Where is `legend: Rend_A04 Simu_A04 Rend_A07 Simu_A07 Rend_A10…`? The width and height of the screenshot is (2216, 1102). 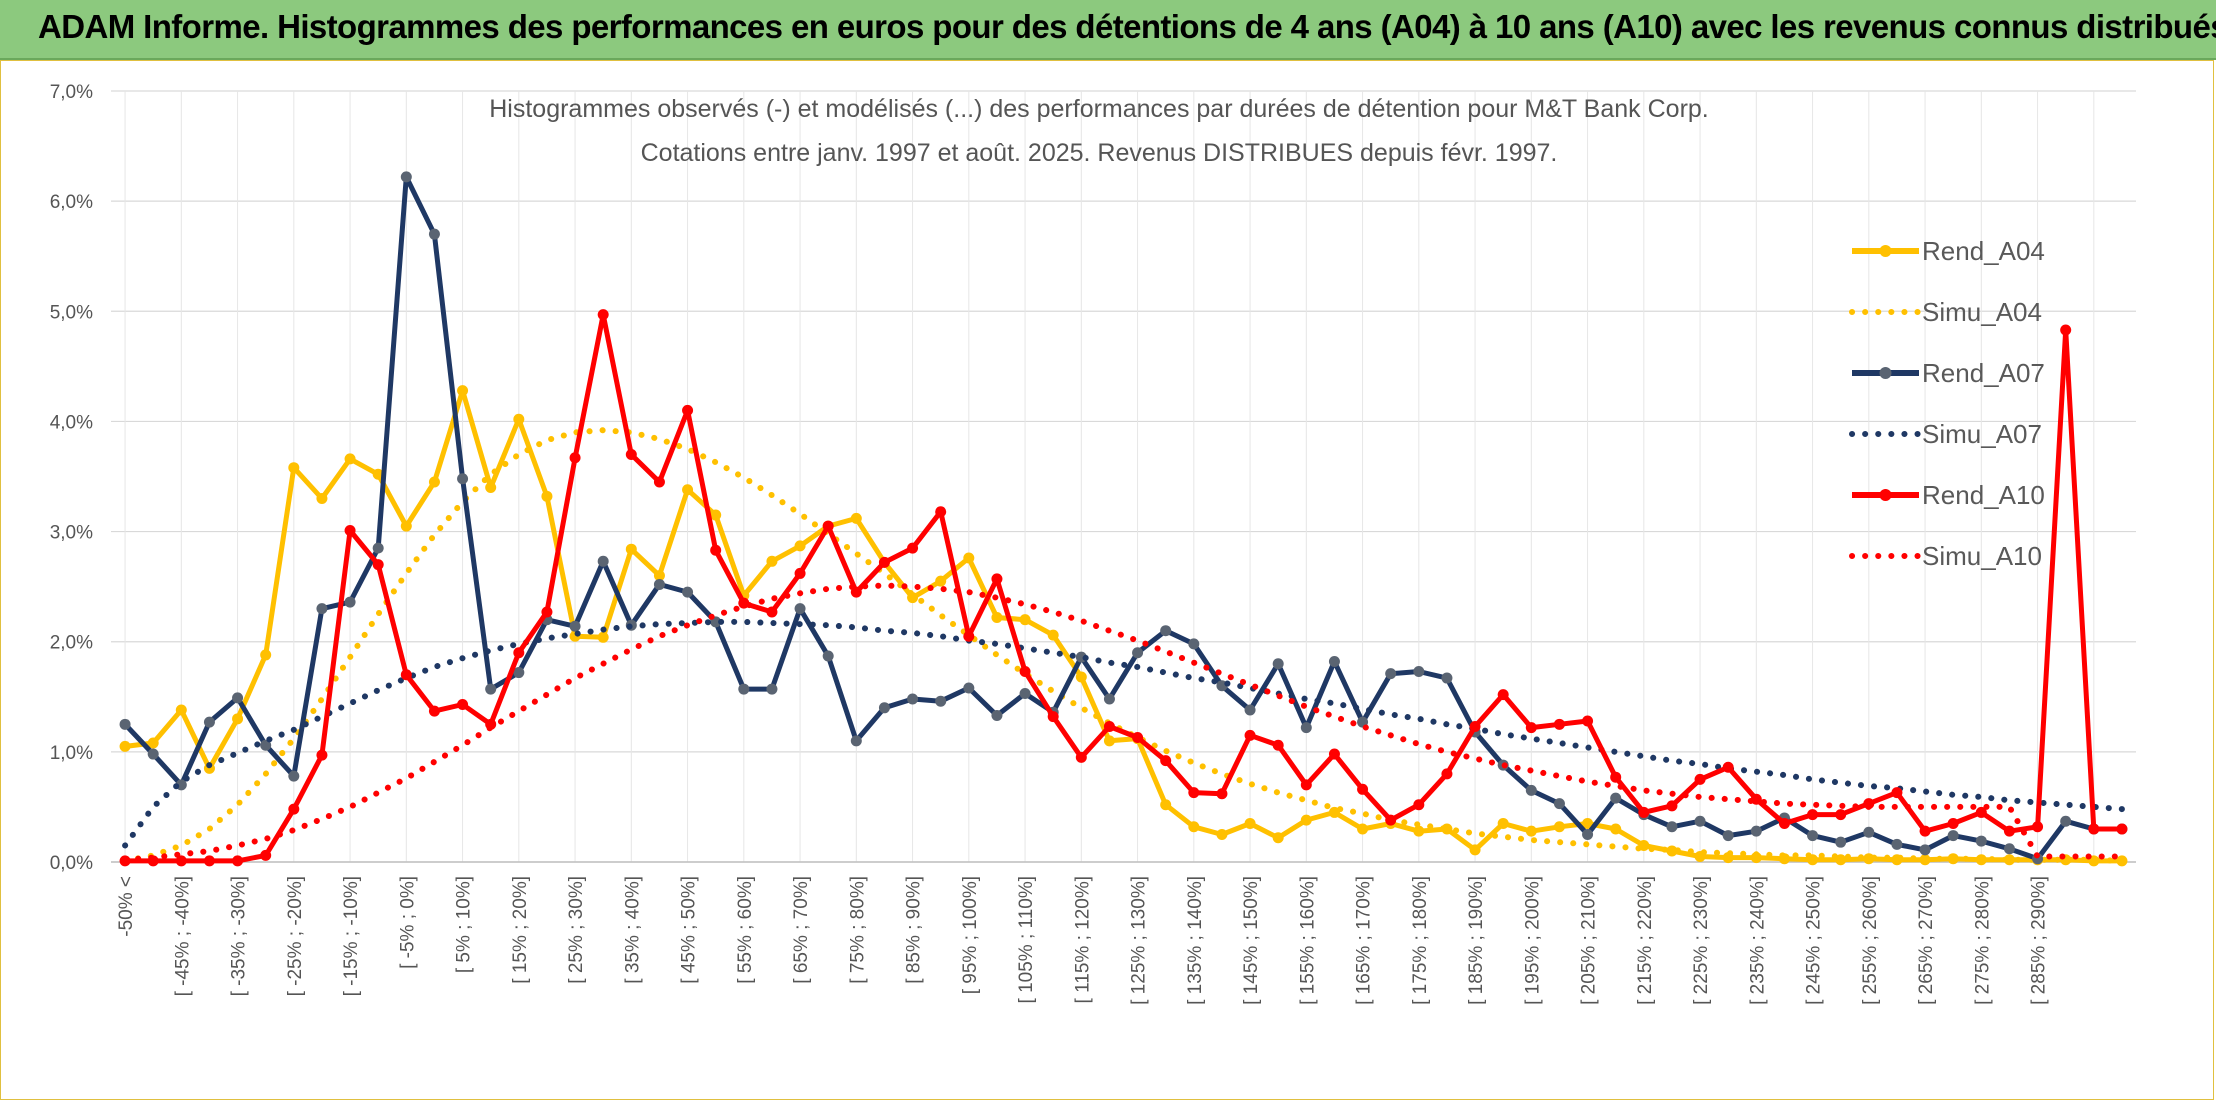 legend: Rend_A04 Simu_A04 Rend_A07 Simu_A07 Rend_A10… is located at coordinates (1947, 403).